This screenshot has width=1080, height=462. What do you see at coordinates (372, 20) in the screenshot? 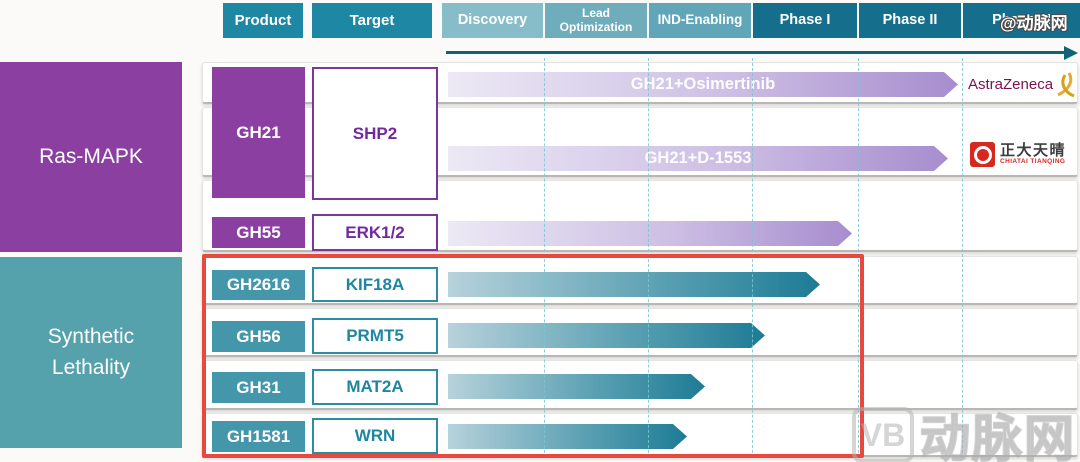
I see `target-column-header: Target` at bounding box center [372, 20].